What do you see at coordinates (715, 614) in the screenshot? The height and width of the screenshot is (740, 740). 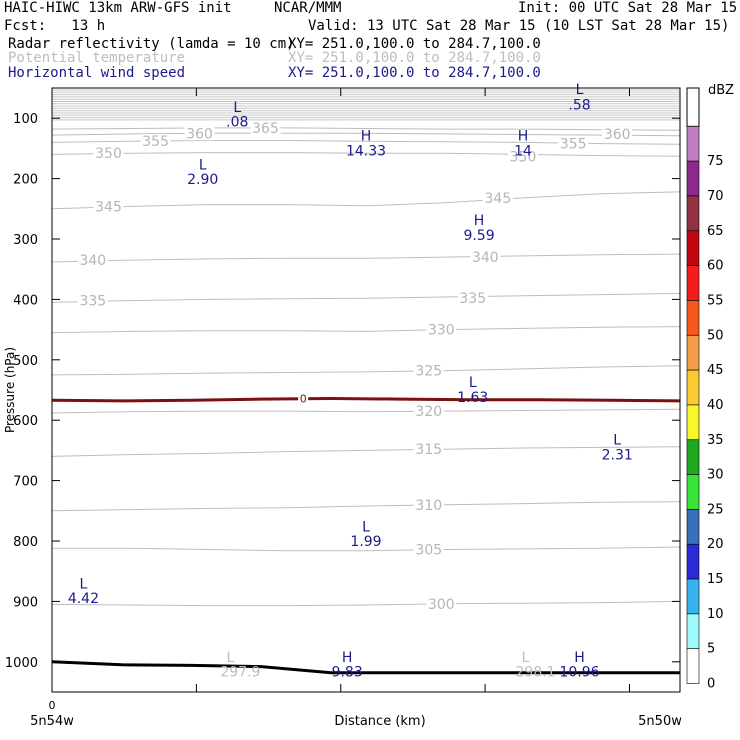 I see `colorbar-level-label: 10` at bounding box center [715, 614].